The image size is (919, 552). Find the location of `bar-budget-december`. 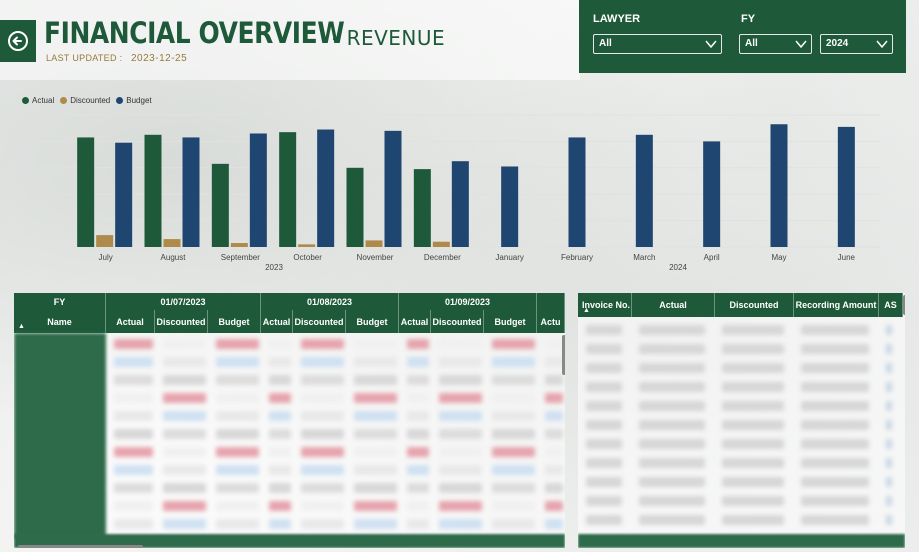

bar-budget-december is located at coordinates (460, 204).